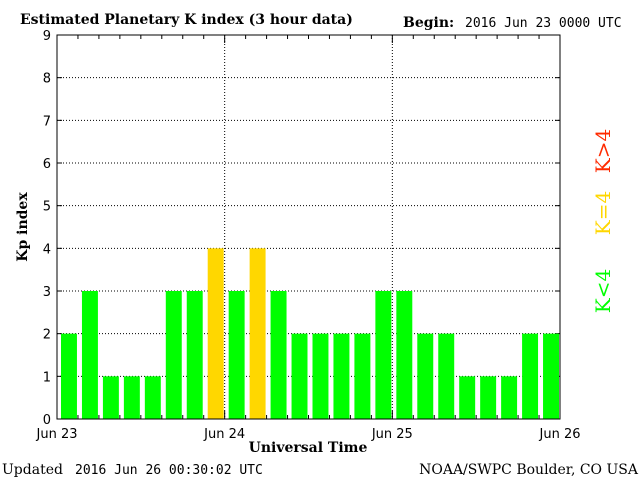 Image resolution: width=640 pixels, height=480 pixels. Describe the element at coordinates (47, 207) in the screenshot. I see `y-tick-label: 5` at that location.